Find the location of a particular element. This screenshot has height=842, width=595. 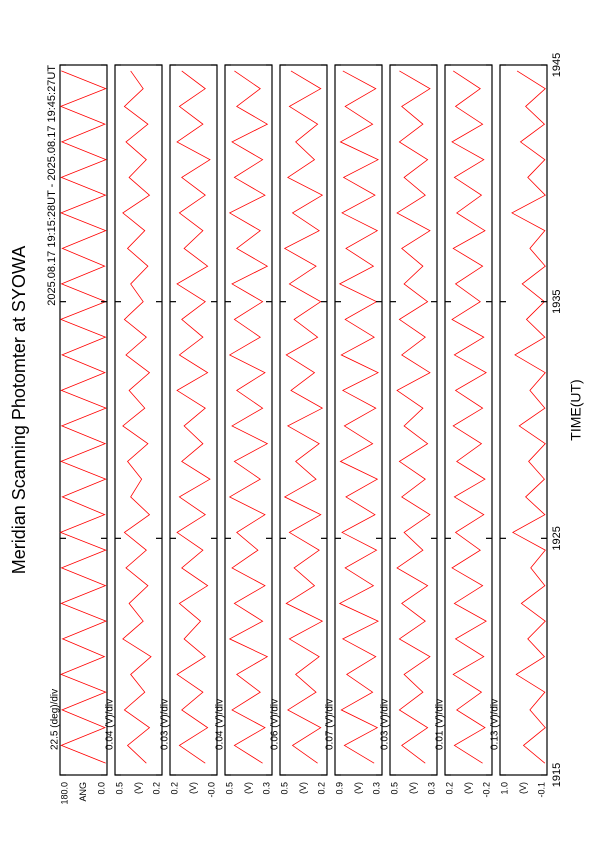

y-tick-label: -0.2 is located at coordinates (486, 790).